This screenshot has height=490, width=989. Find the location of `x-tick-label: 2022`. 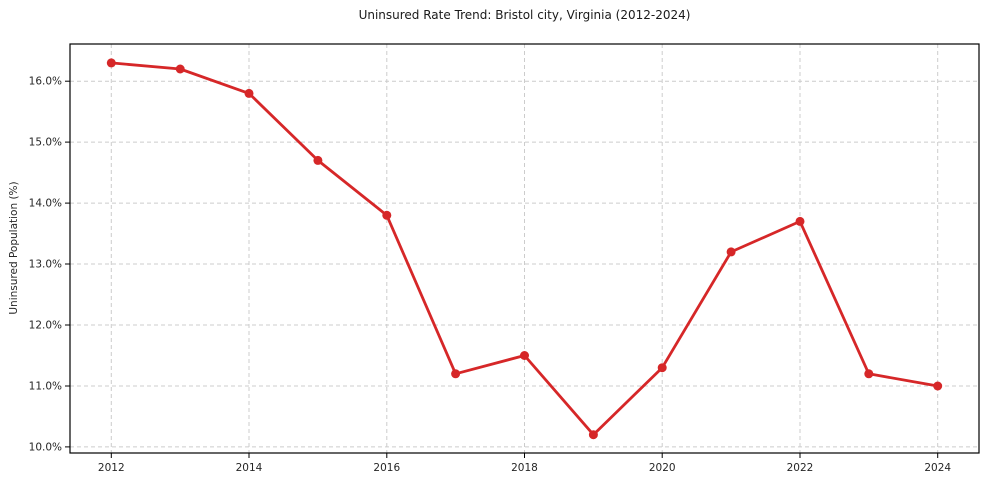

x-tick-label: 2022 is located at coordinates (800, 468).